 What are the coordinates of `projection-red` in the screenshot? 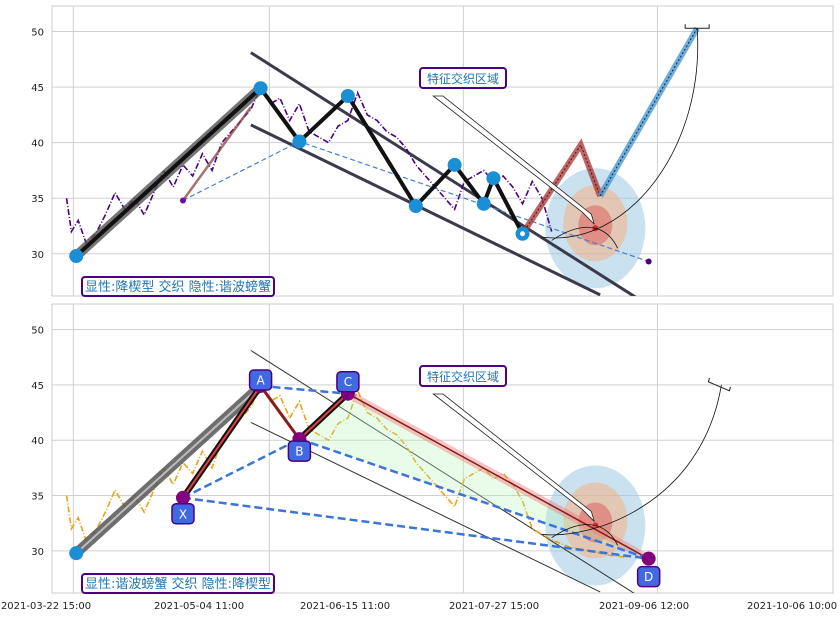 It's located at (561, 187).